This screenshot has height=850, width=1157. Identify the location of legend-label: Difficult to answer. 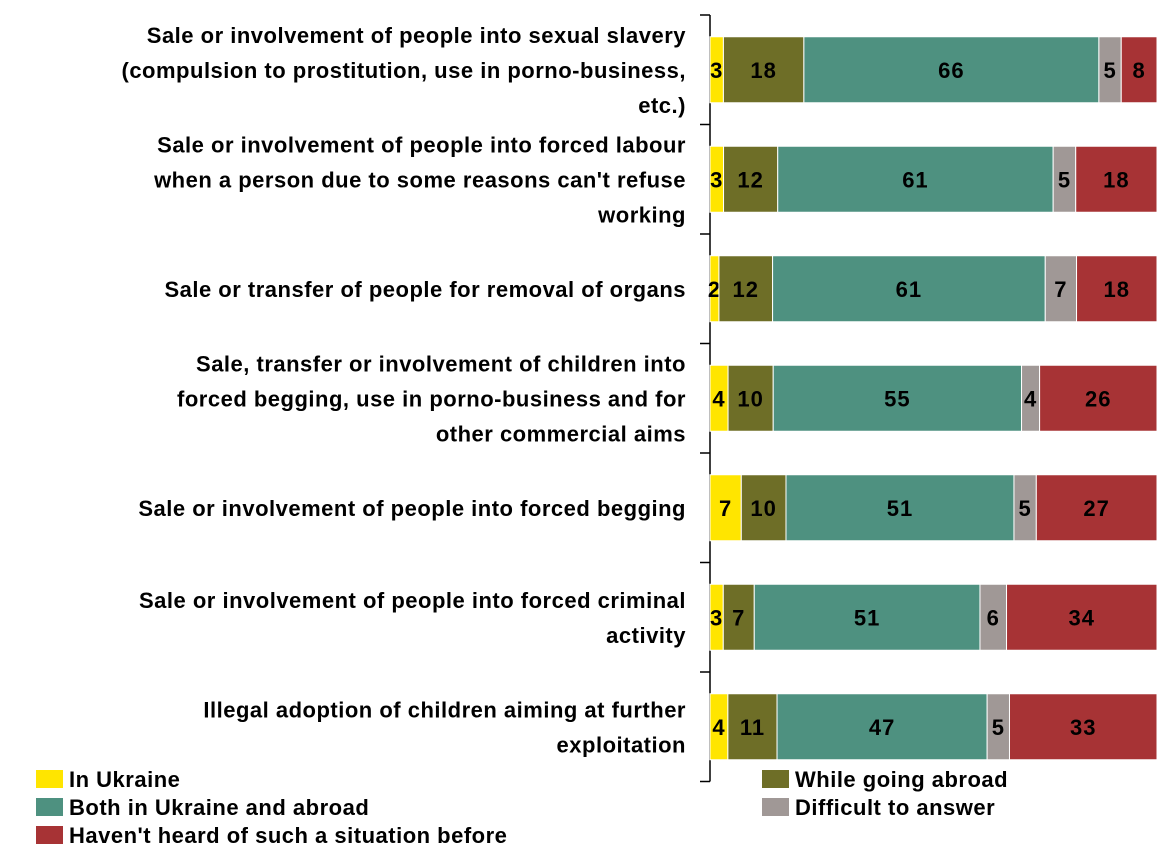
(895, 807).